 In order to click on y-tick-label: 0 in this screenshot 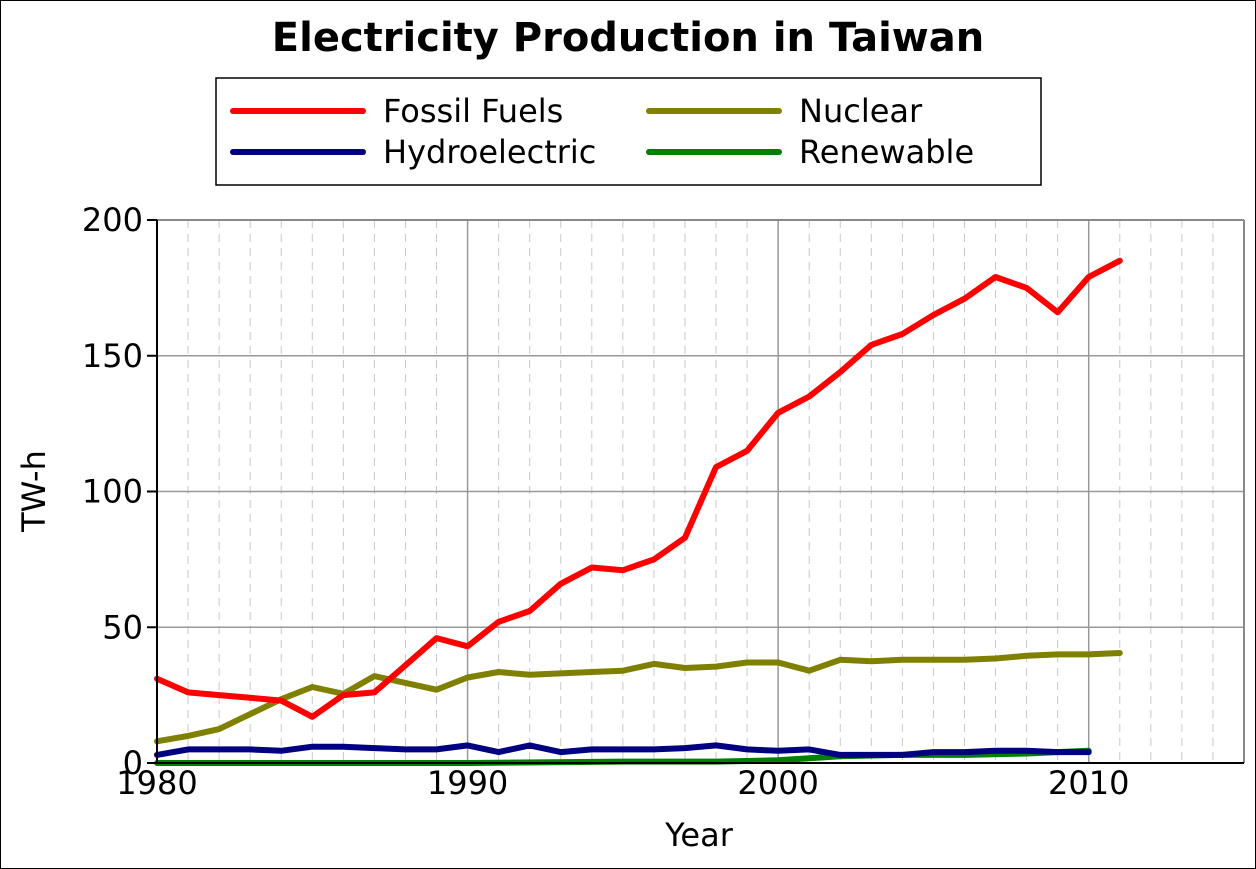, I will do `click(133, 763)`.